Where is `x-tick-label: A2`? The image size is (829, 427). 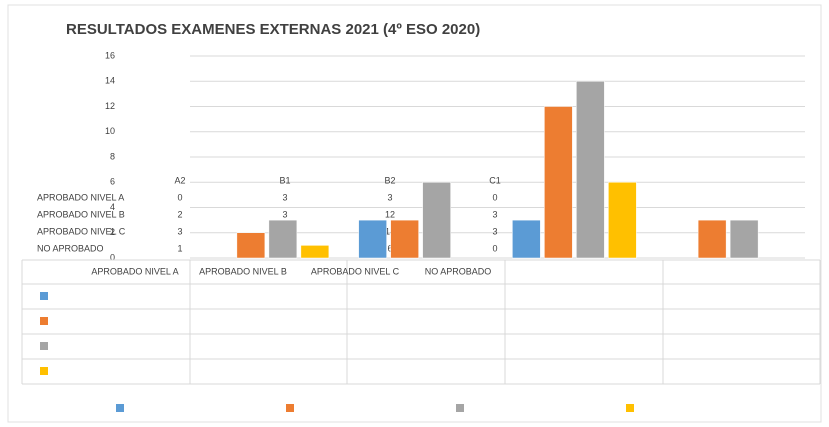 x-tick-label: A2 is located at coordinates (179, 180).